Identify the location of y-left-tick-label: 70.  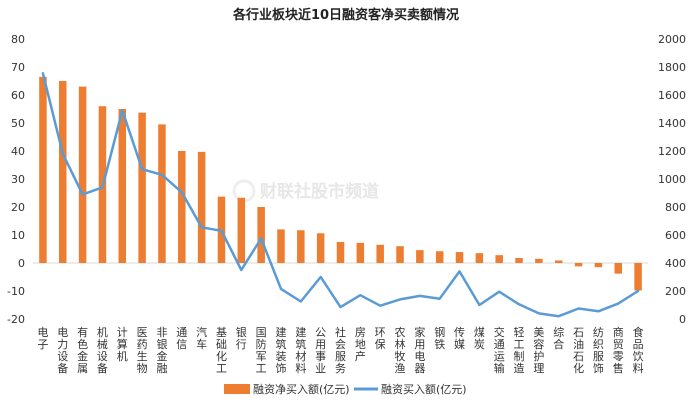
(18, 67).